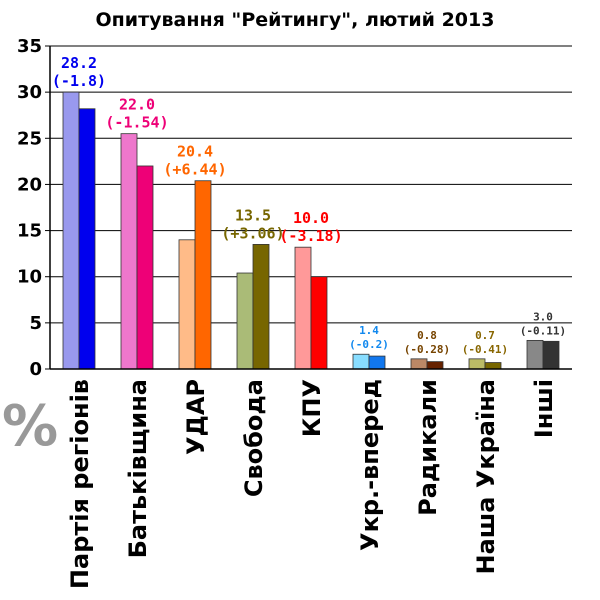  What do you see at coordinates (252, 233) in the screenshot?
I see `data-label-change: (+3.06)` at bounding box center [252, 233].